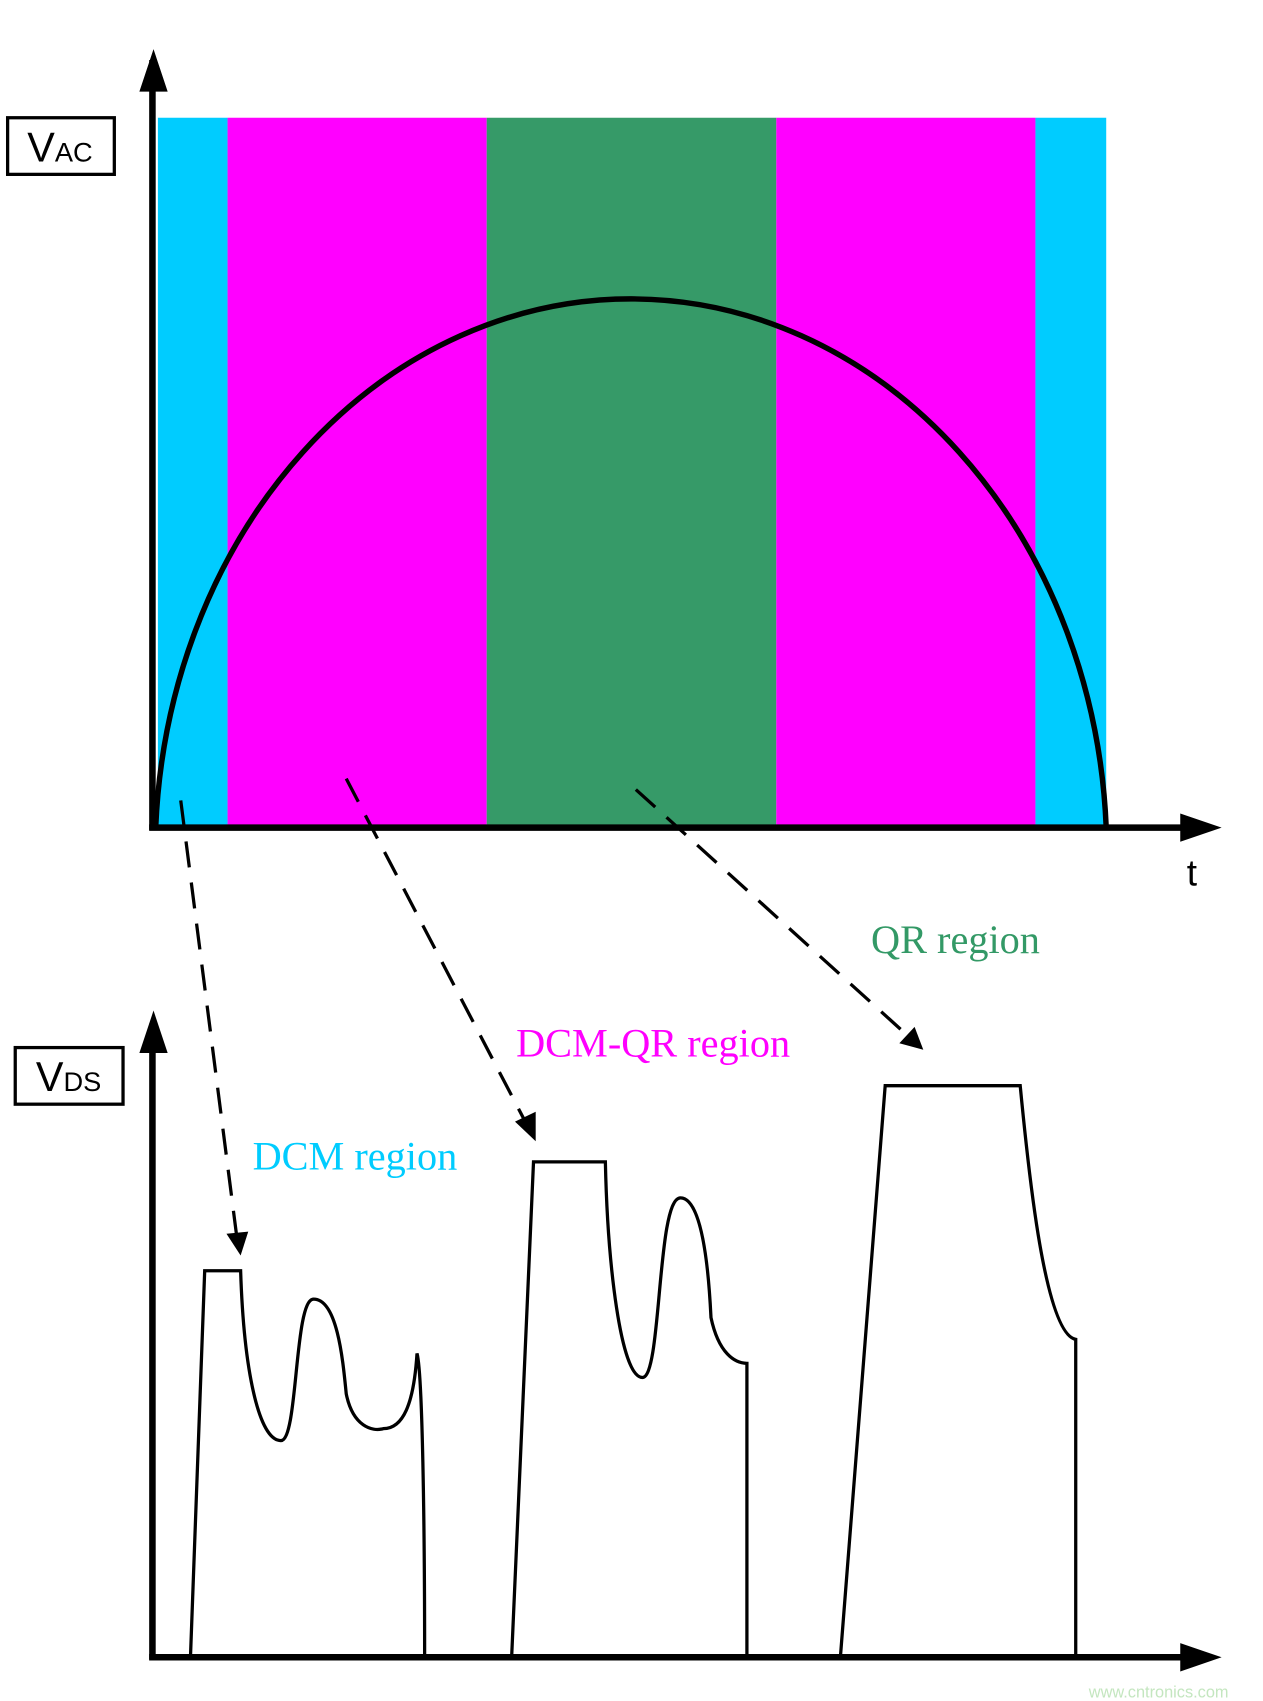 Image resolution: width=1263 pixels, height=1701 pixels. Describe the element at coordinates (906, 471) in the screenshot. I see `band-dcmqr-right` at that location.